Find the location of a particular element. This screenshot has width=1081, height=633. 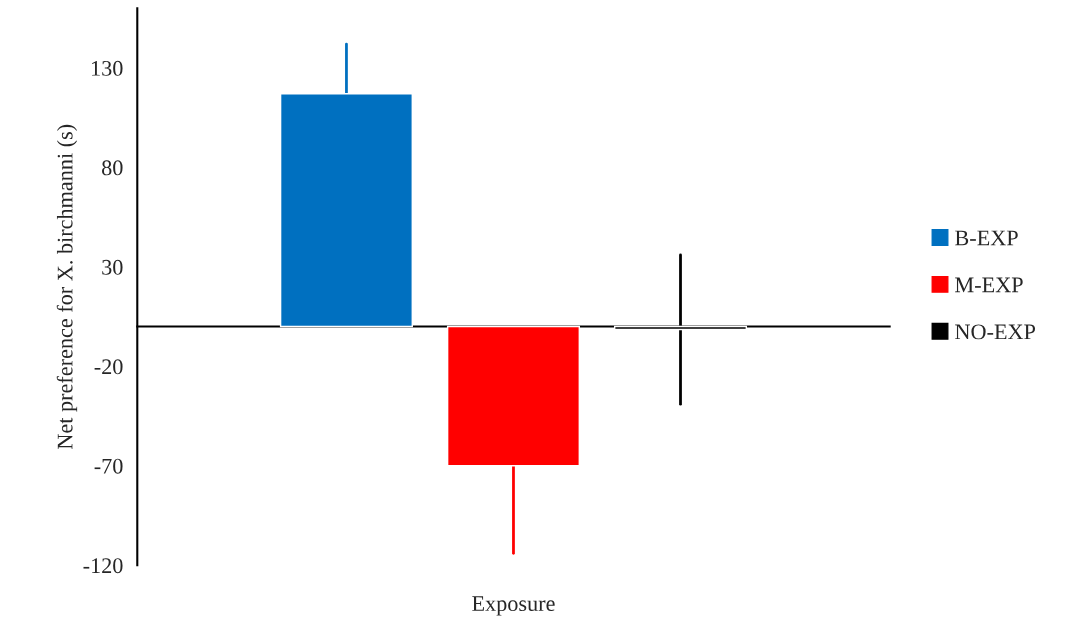

y-tick-label: -120 is located at coordinates (103, 566).